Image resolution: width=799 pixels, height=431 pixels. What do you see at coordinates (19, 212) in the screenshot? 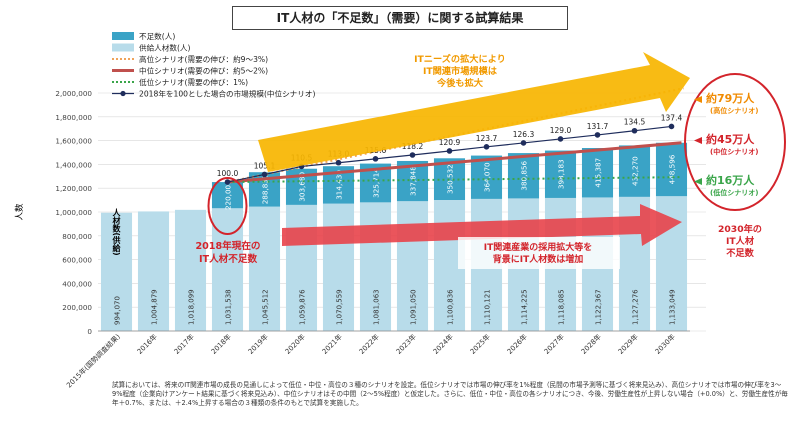
I see `y-axis-title: 人数` at bounding box center [19, 212].